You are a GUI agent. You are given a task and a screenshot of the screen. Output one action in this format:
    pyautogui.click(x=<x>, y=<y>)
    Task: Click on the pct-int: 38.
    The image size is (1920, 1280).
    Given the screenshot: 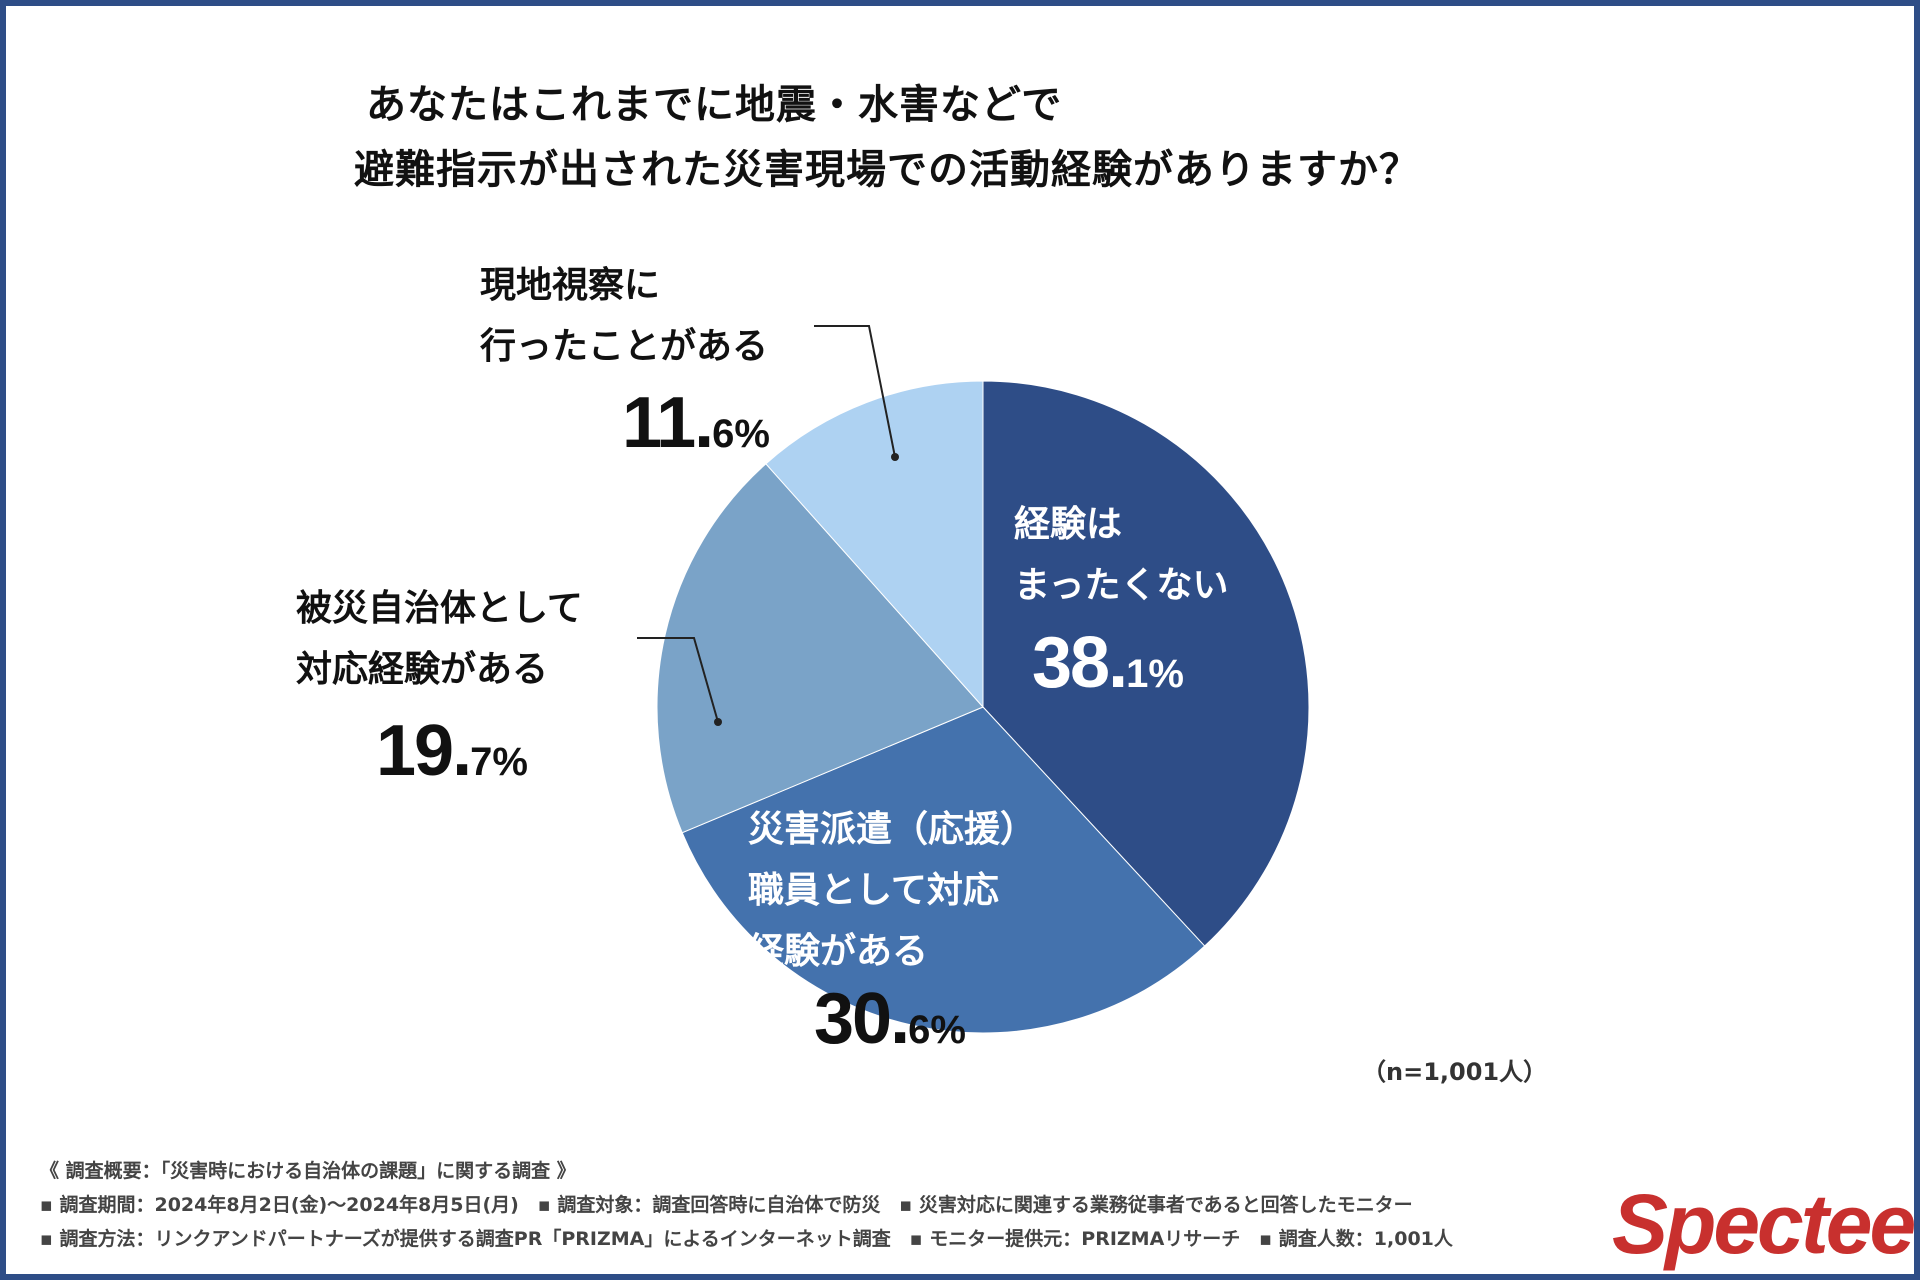 What is the action you would take?
    pyautogui.click(x=1080, y=663)
    